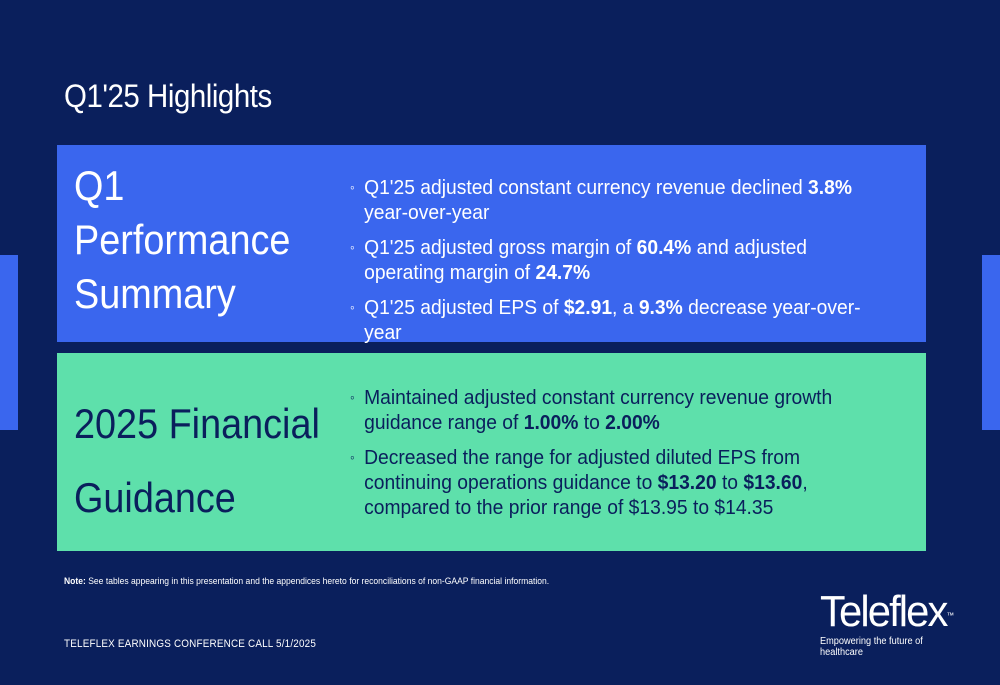 The image size is (1000, 685). Describe the element at coordinates (551, 422) in the screenshot. I see `bullet-highlight: 1.00%` at that location.